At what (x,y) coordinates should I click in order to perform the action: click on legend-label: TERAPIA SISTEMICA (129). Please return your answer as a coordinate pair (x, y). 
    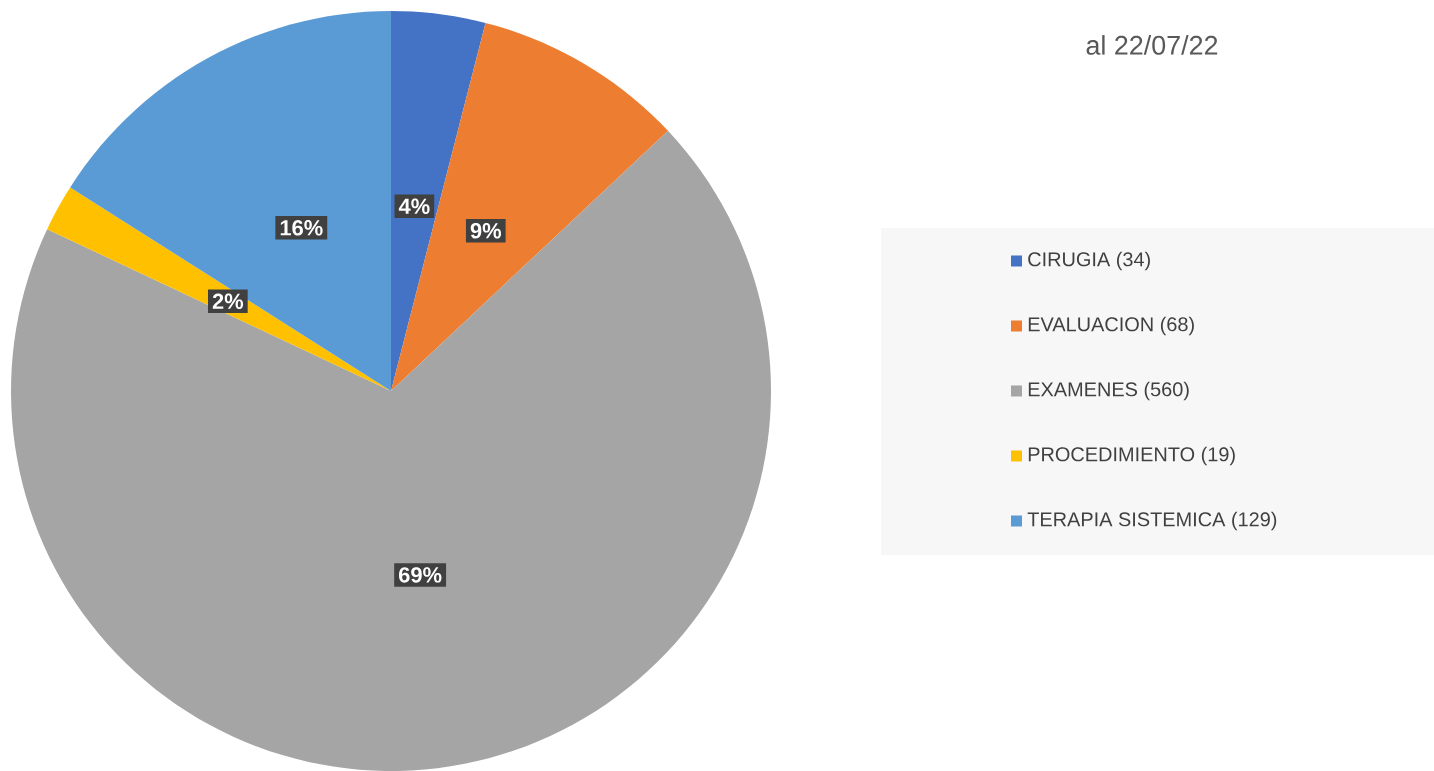
    Looking at the image, I should click on (1152, 521).